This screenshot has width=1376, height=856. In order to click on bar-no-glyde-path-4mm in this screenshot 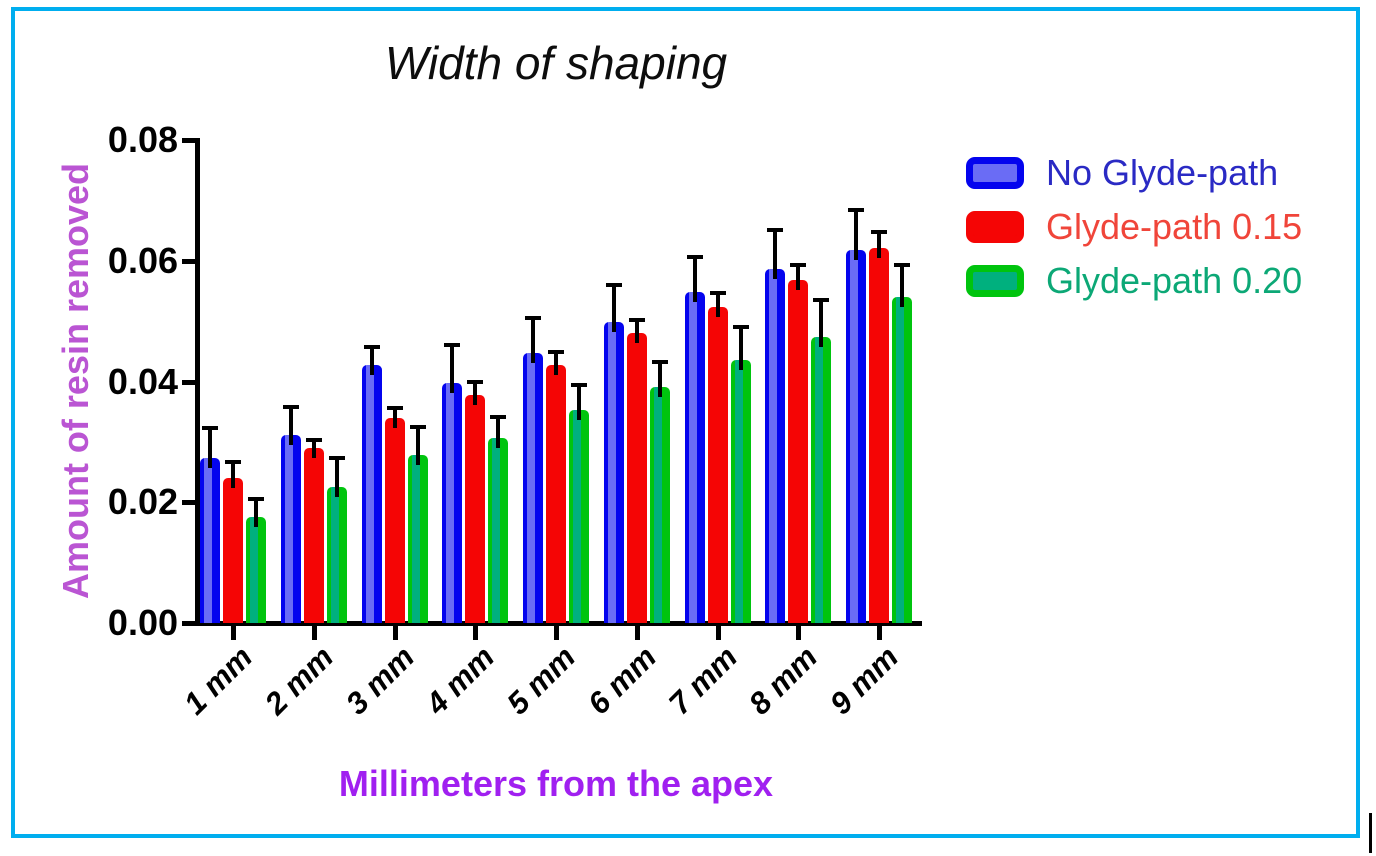, I will do `click(452, 503)`.